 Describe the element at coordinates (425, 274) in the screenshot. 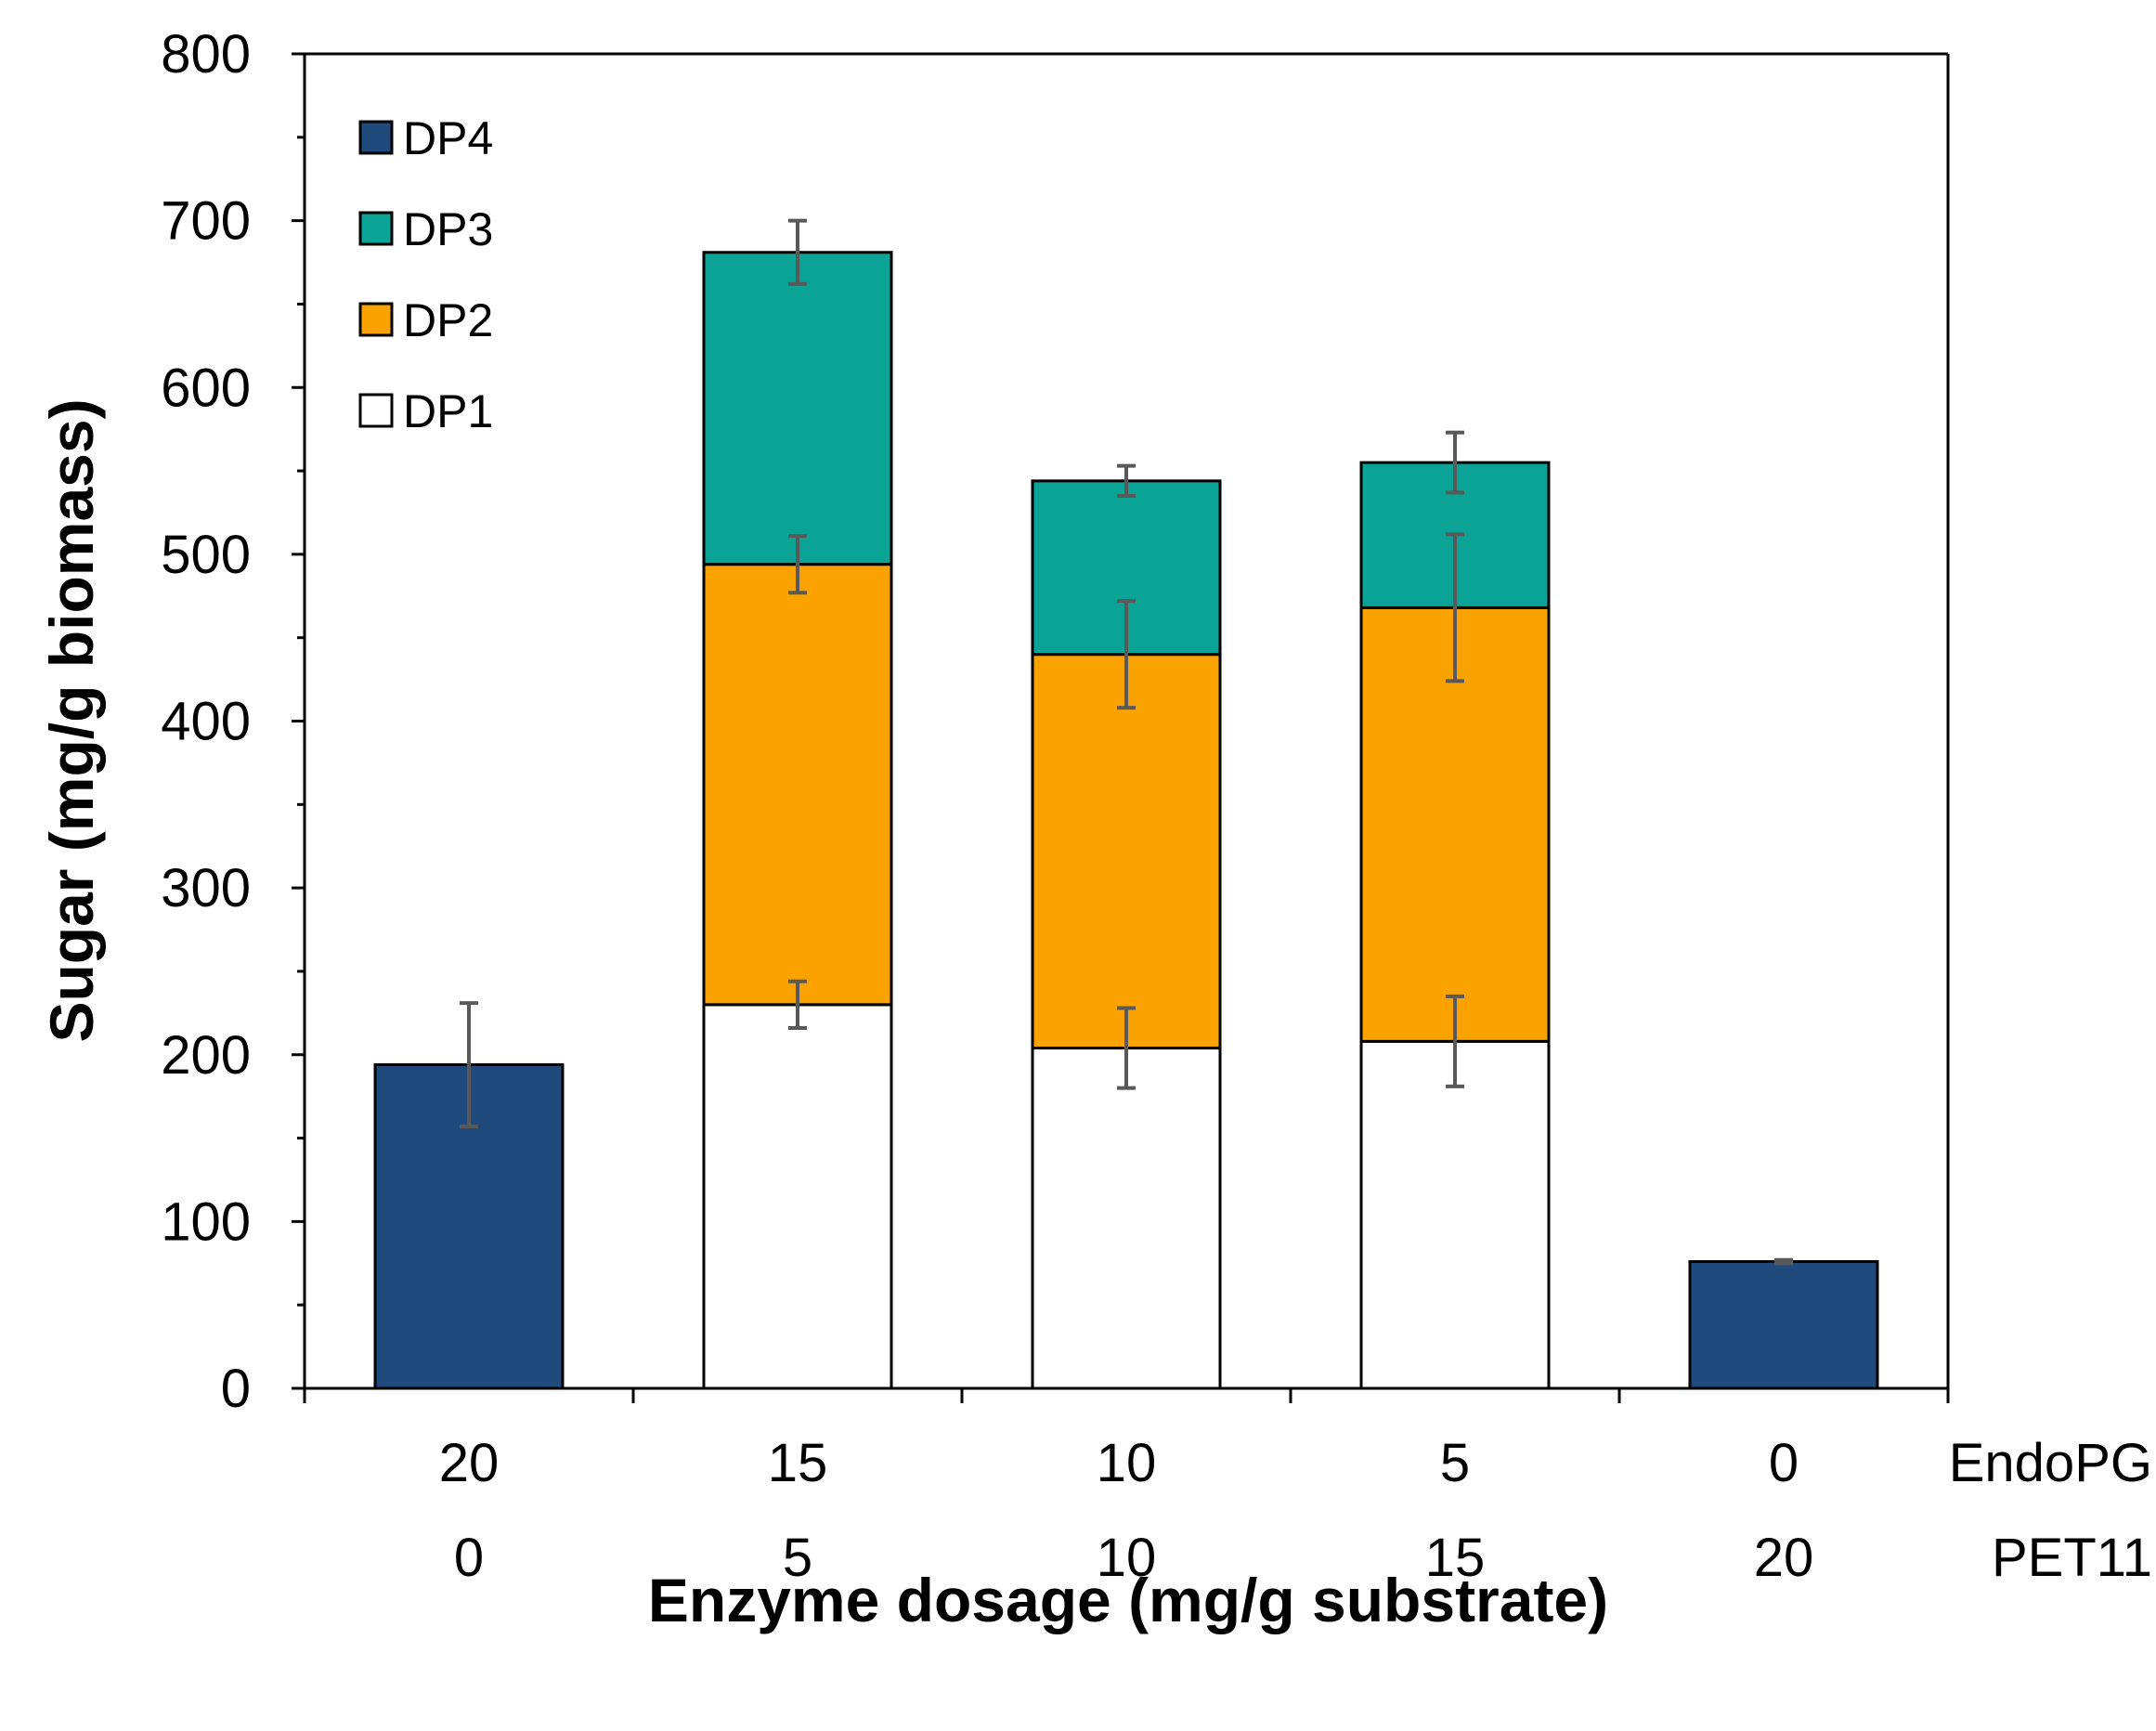

I see `legend: DP4 DP3 DP2 DP1` at that location.